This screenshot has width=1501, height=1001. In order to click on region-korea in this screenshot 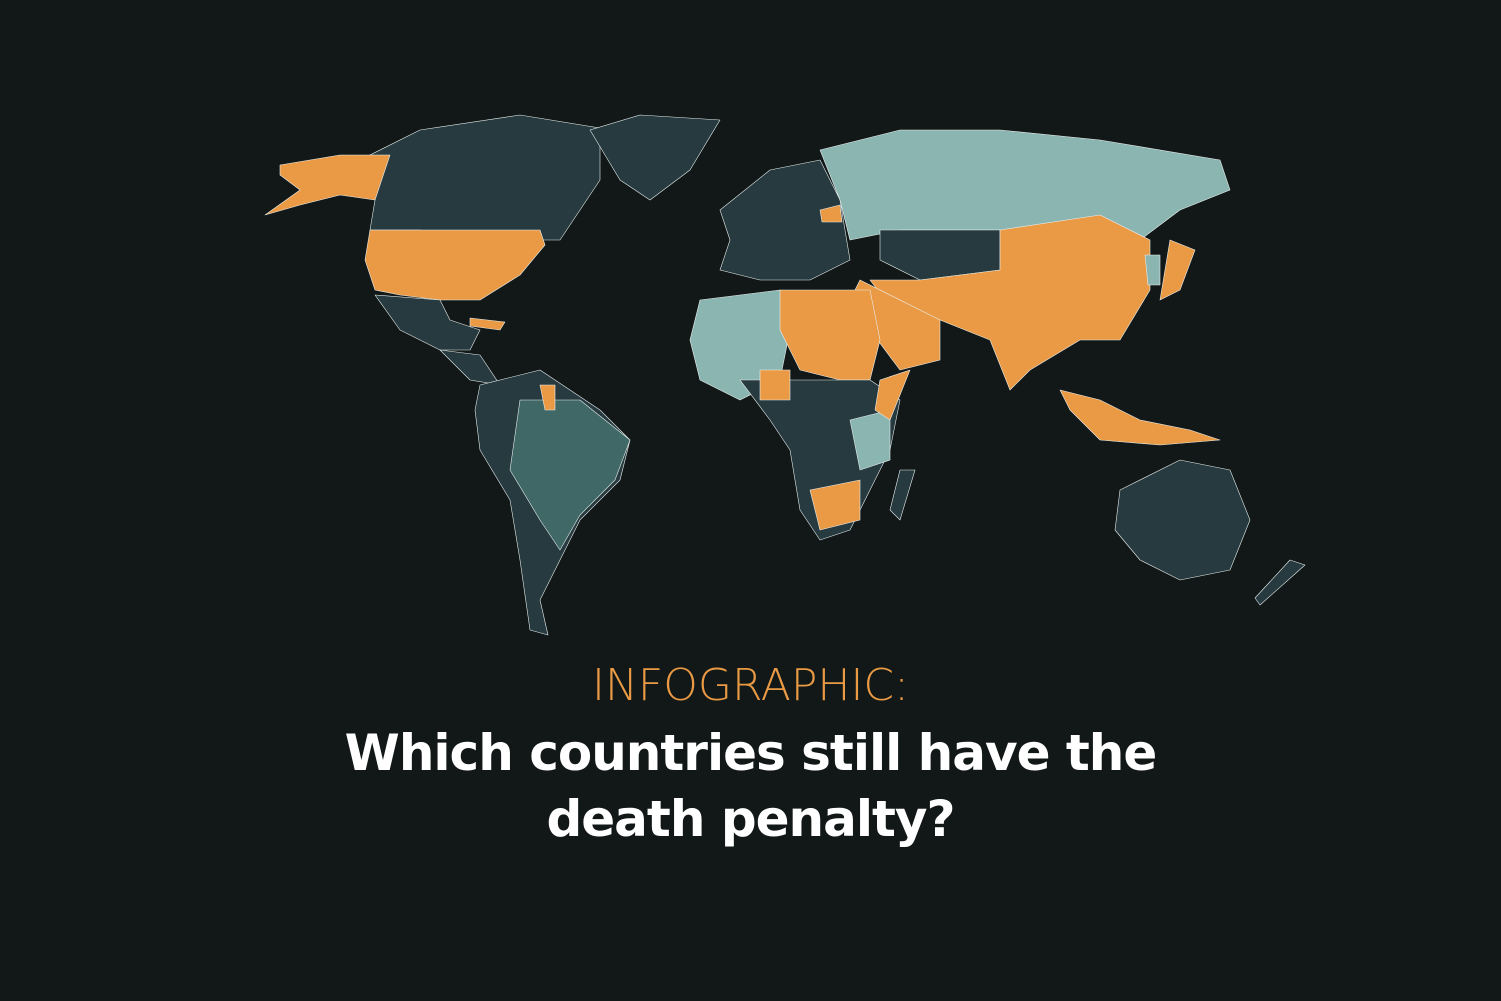, I will do `click(1152, 270)`.